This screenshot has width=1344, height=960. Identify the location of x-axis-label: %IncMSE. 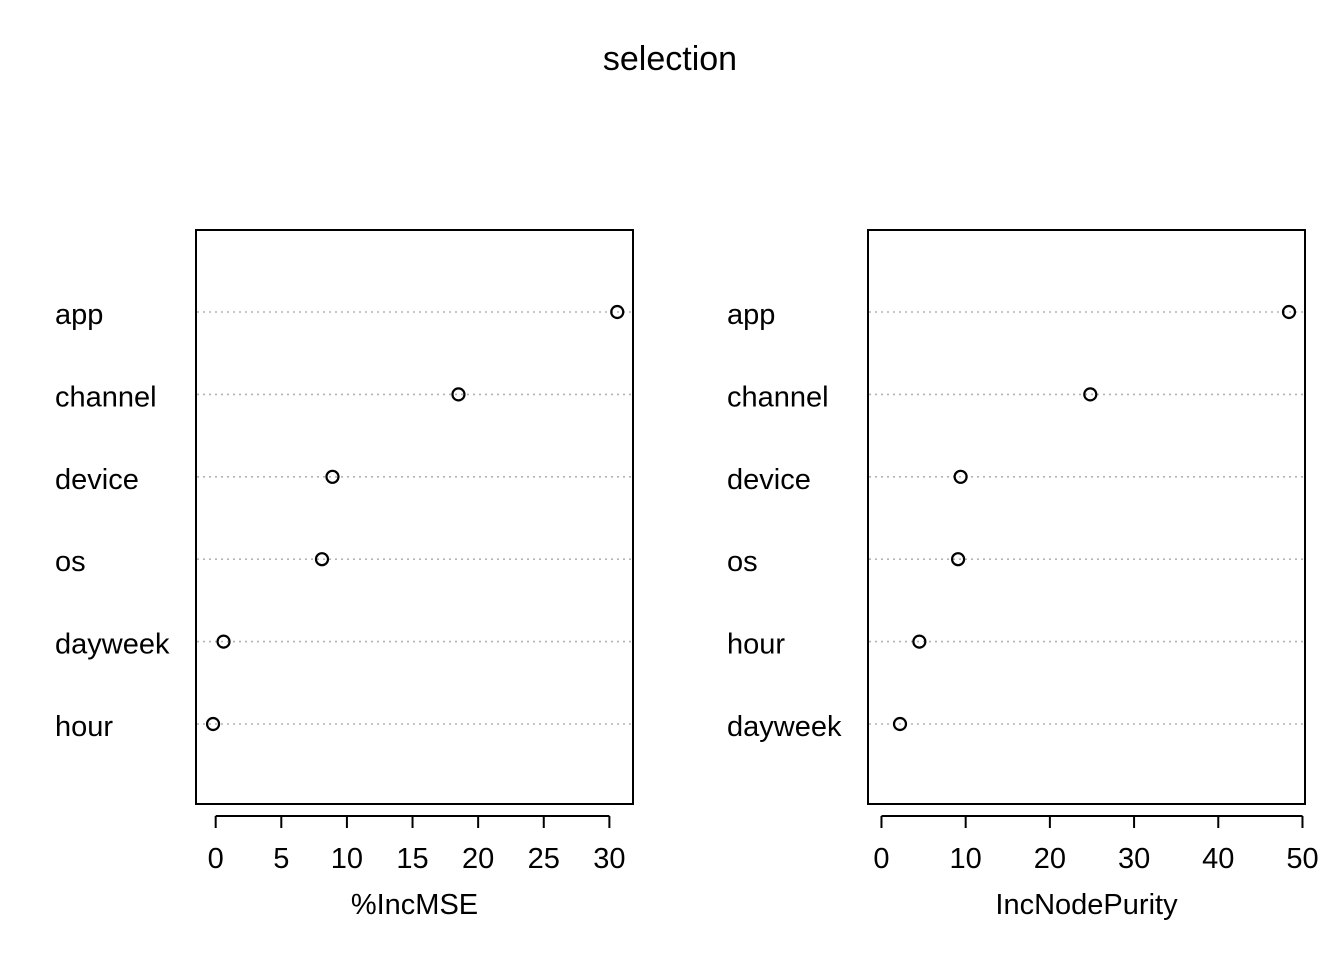
(414, 905).